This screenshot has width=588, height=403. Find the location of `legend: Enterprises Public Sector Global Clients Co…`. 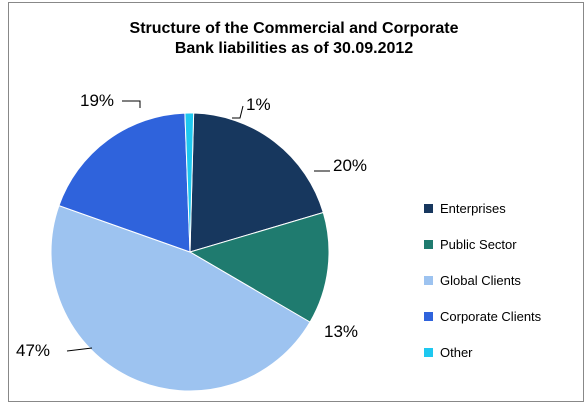

legend: Enterprises Public Sector Global Clients Co… is located at coordinates (483, 280).